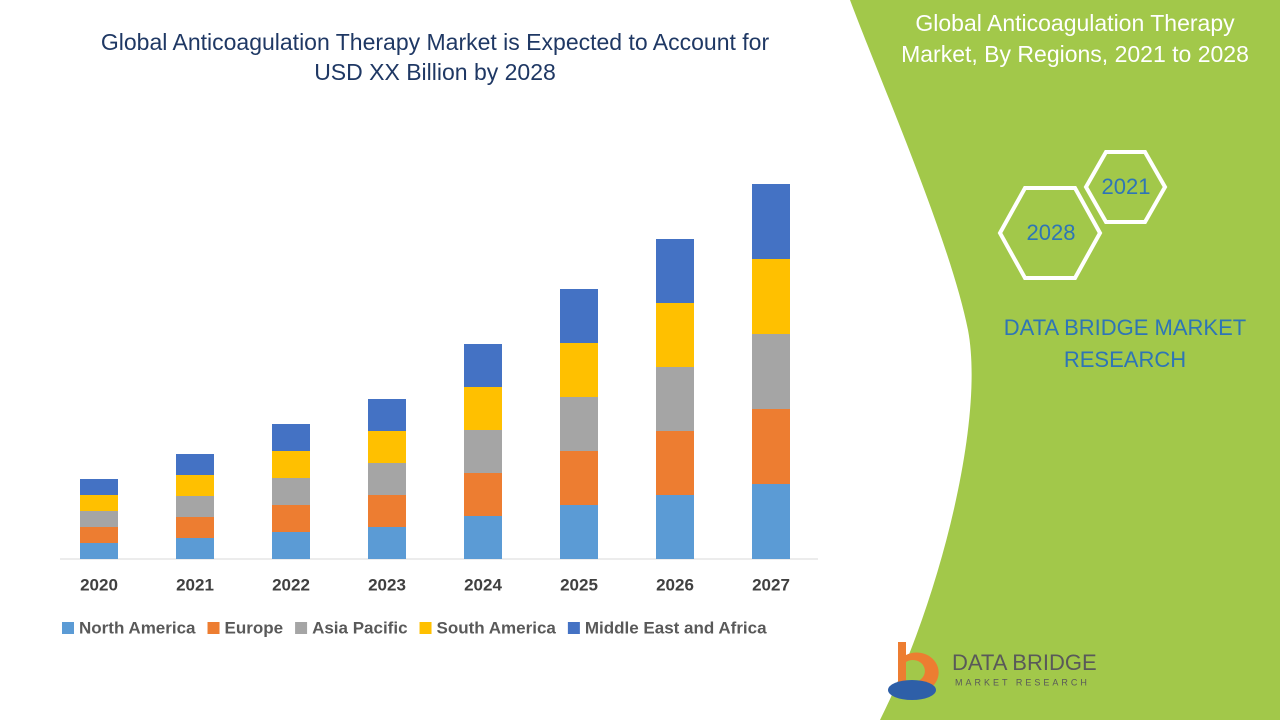 The height and width of the screenshot is (720, 1280). I want to click on x-tick-label: 2025, so click(579, 584).